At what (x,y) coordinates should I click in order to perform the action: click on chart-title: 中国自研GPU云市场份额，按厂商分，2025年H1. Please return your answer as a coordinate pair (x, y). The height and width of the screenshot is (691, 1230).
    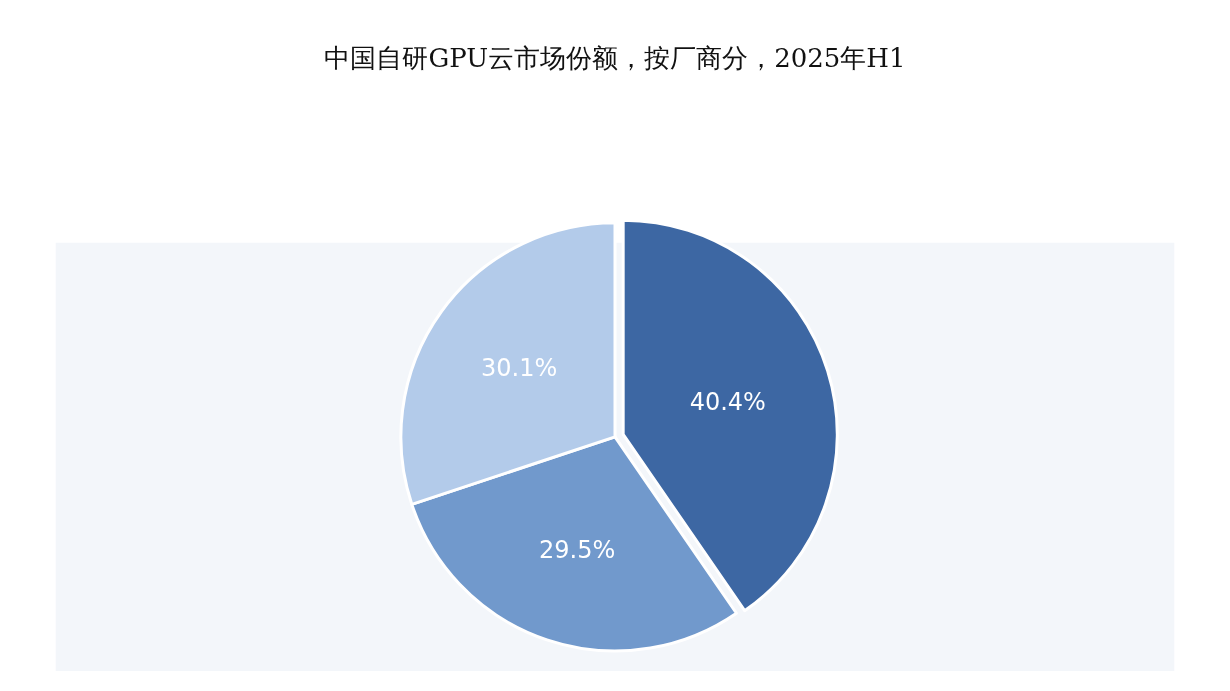
    Looking at the image, I should click on (615, 57).